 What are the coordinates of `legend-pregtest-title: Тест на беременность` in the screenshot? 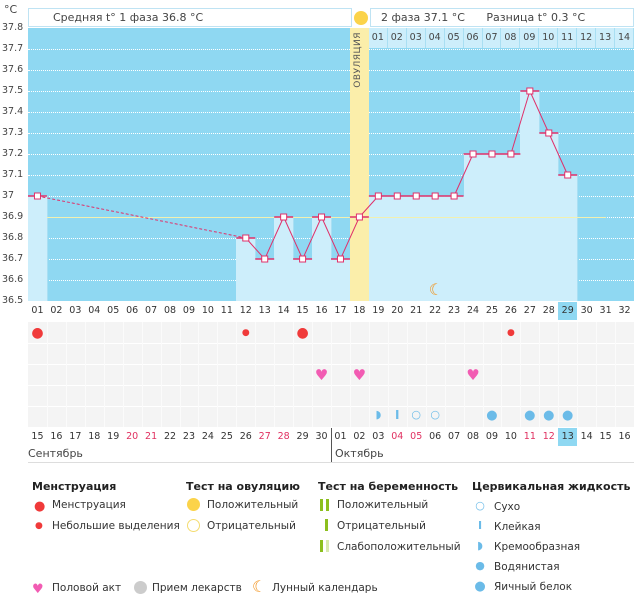 It's located at (388, 486).